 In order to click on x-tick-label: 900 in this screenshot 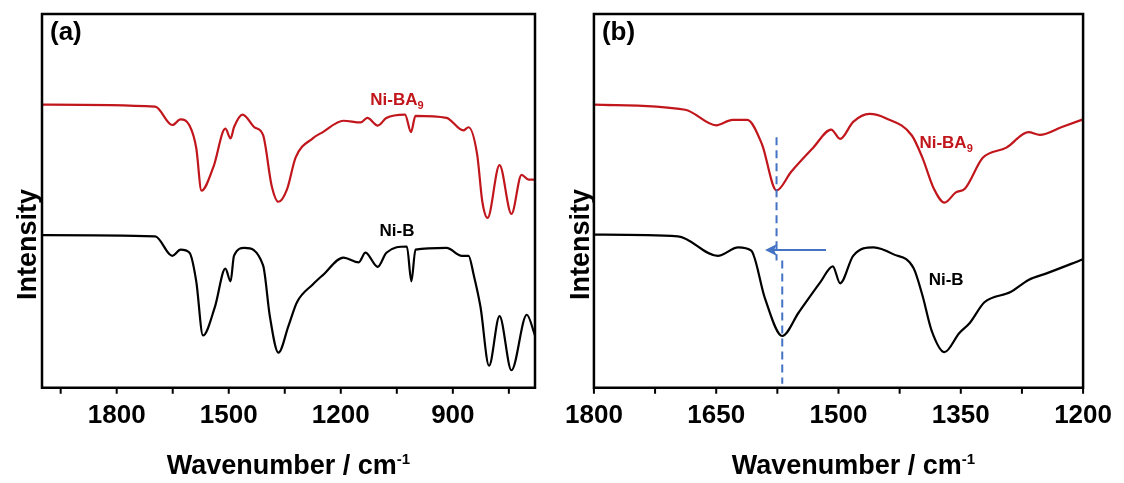, I will do `click(453, 413)`.